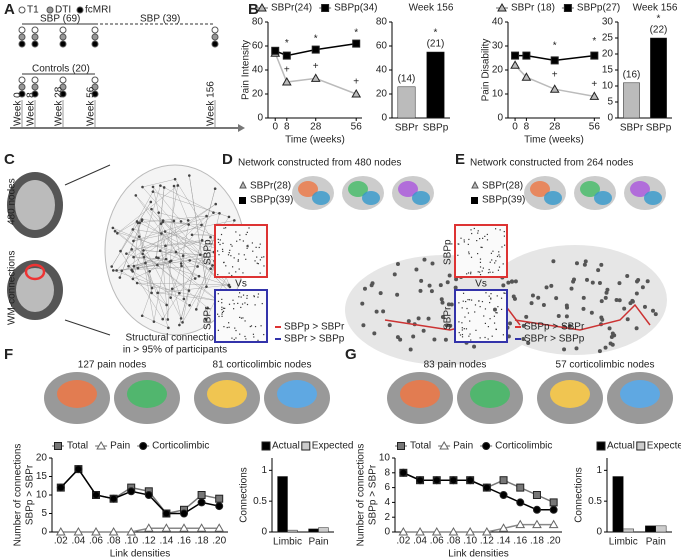 The height and width of the screenshot is (559, 681). Describe the element at coordinates (356, 82) in the screenshot. I see `annotation: +` at that location.